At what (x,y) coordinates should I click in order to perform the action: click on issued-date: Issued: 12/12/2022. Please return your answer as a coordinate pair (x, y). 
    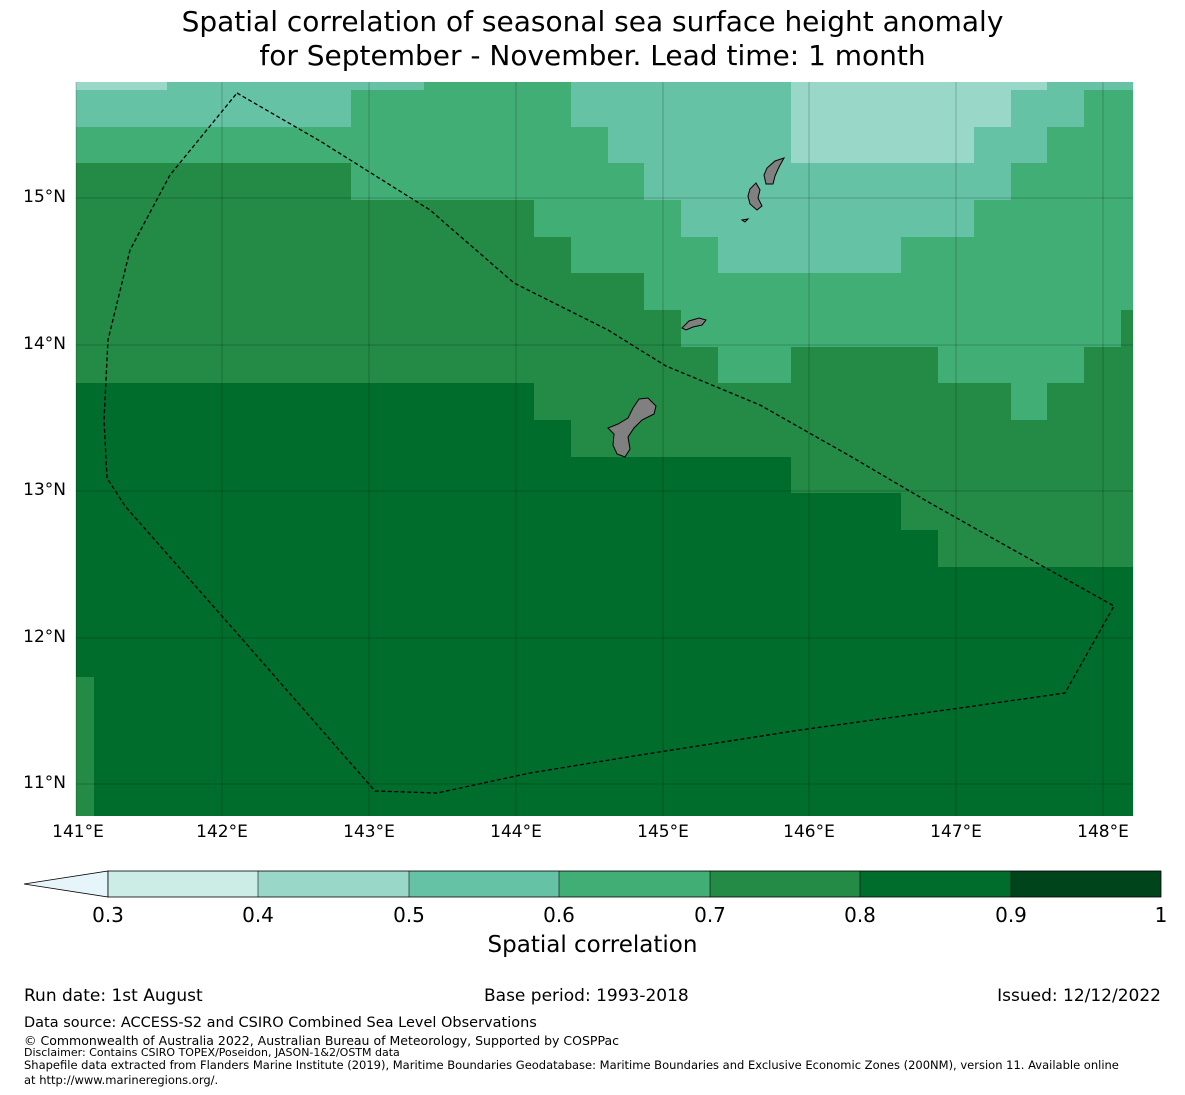
    Looking at the image, I should click on (1079, 996).